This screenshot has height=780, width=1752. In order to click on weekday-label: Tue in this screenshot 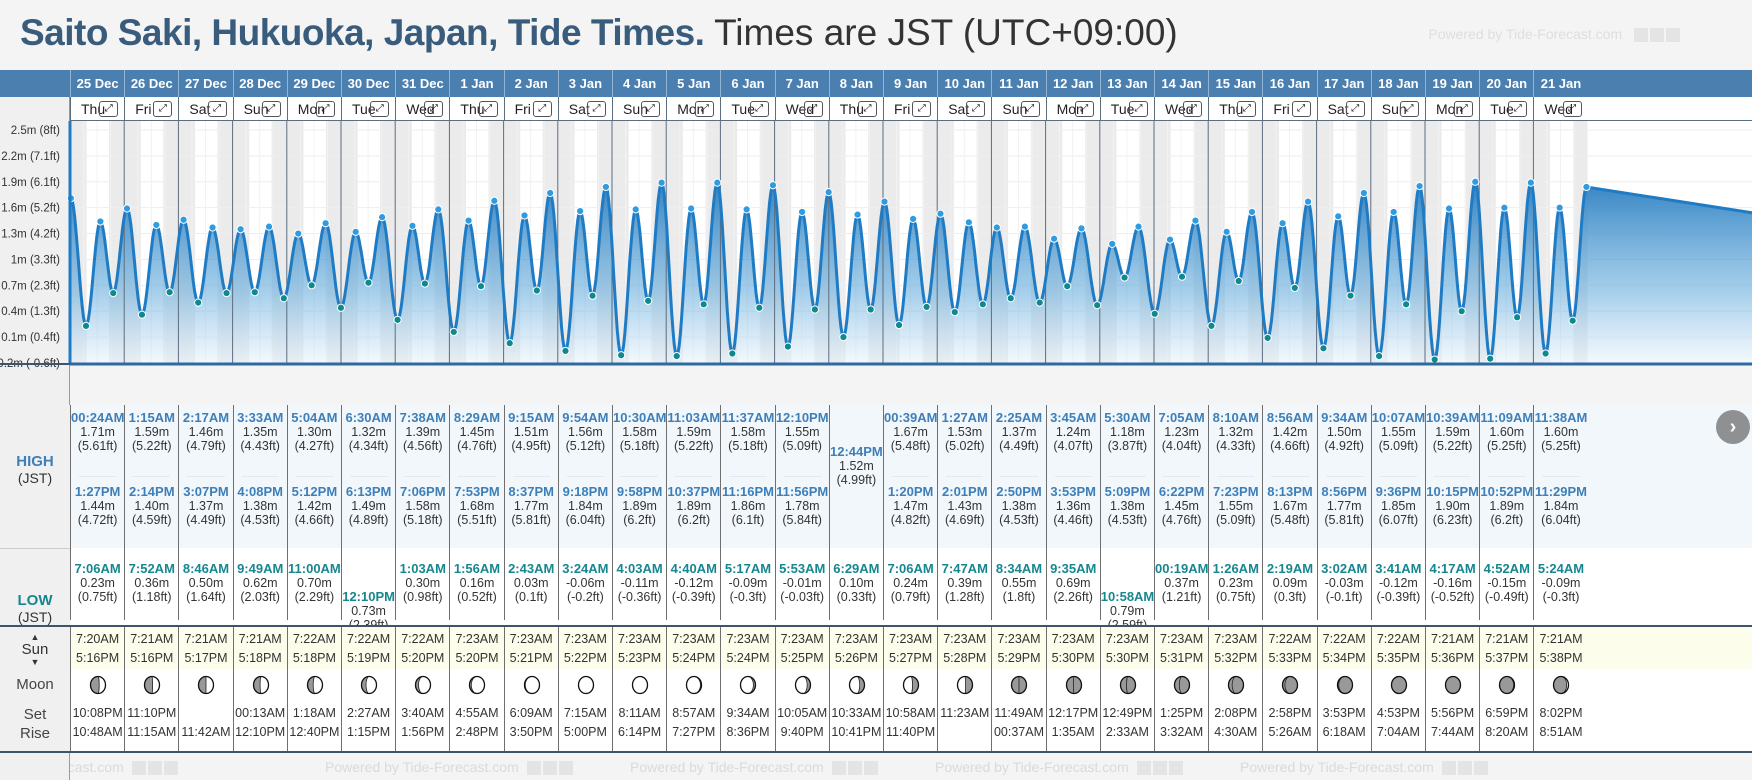, I will do `click(743, 109)`.